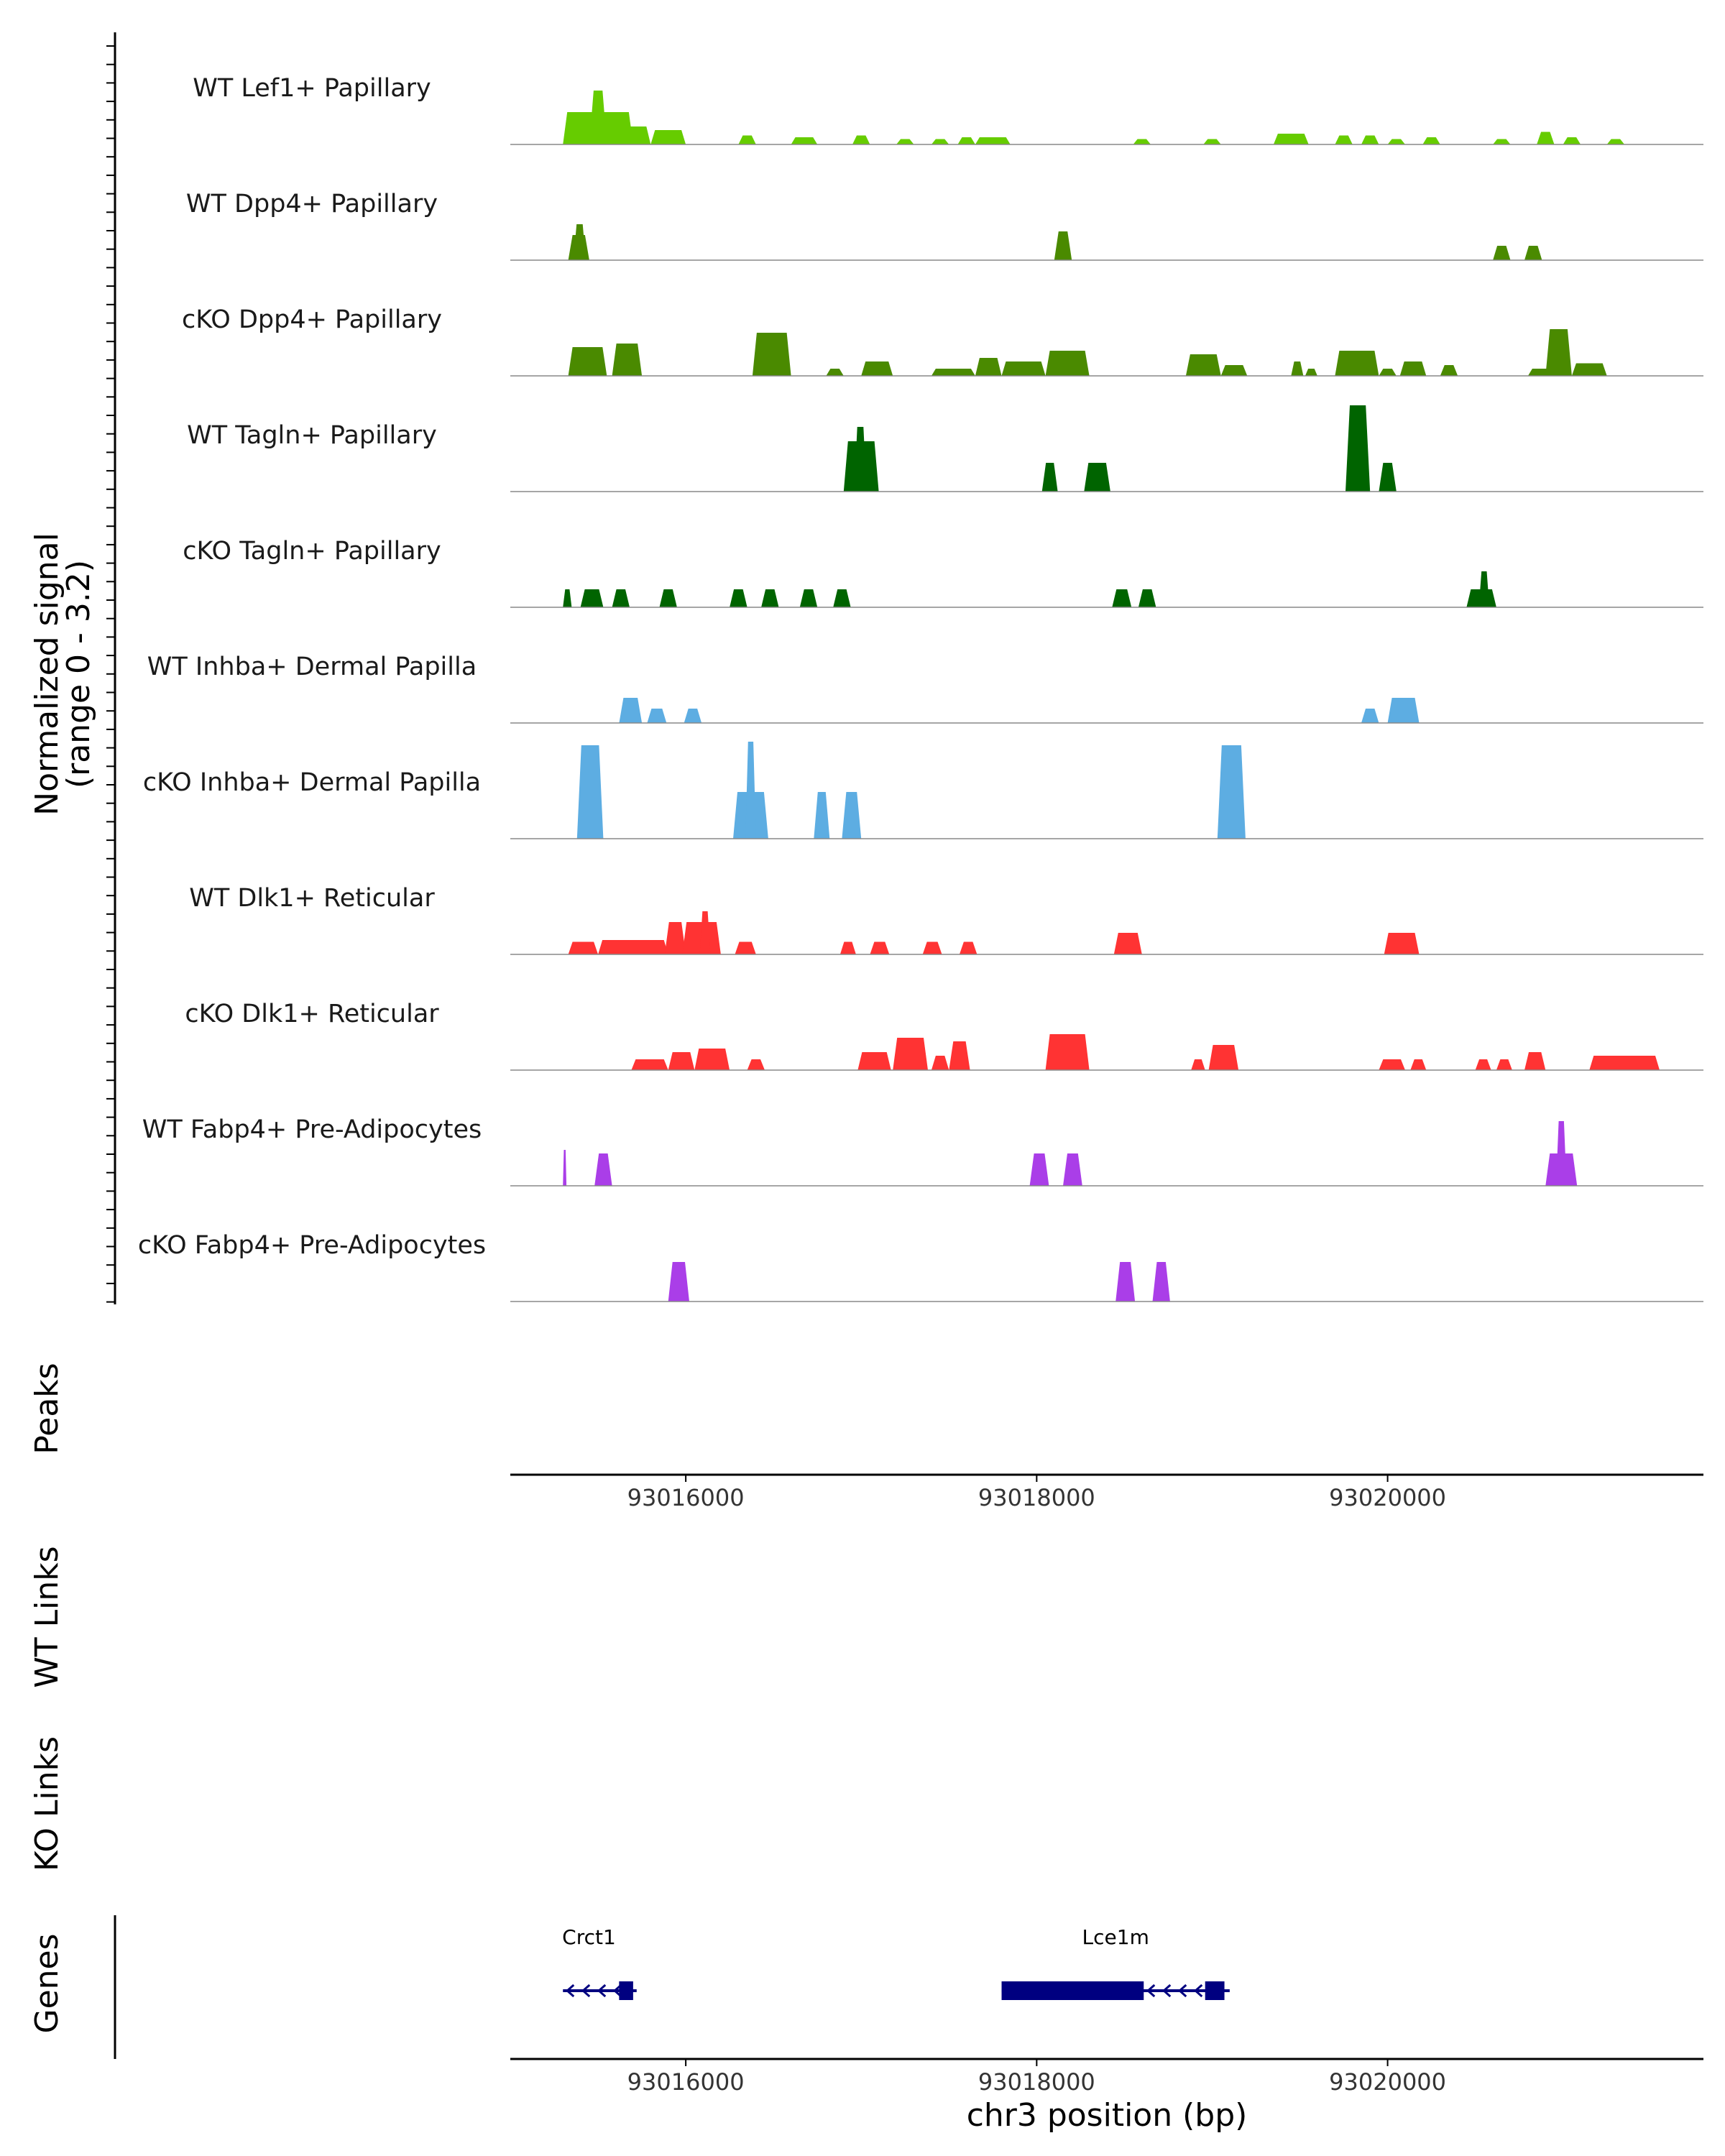 The width and height of the screenshot is (1725, 2156). What do you see at coordinates (312, 551) in the screenshot?
I see `track-label: cKO Tagln+ Papillary` at bounding box center [312, 551].